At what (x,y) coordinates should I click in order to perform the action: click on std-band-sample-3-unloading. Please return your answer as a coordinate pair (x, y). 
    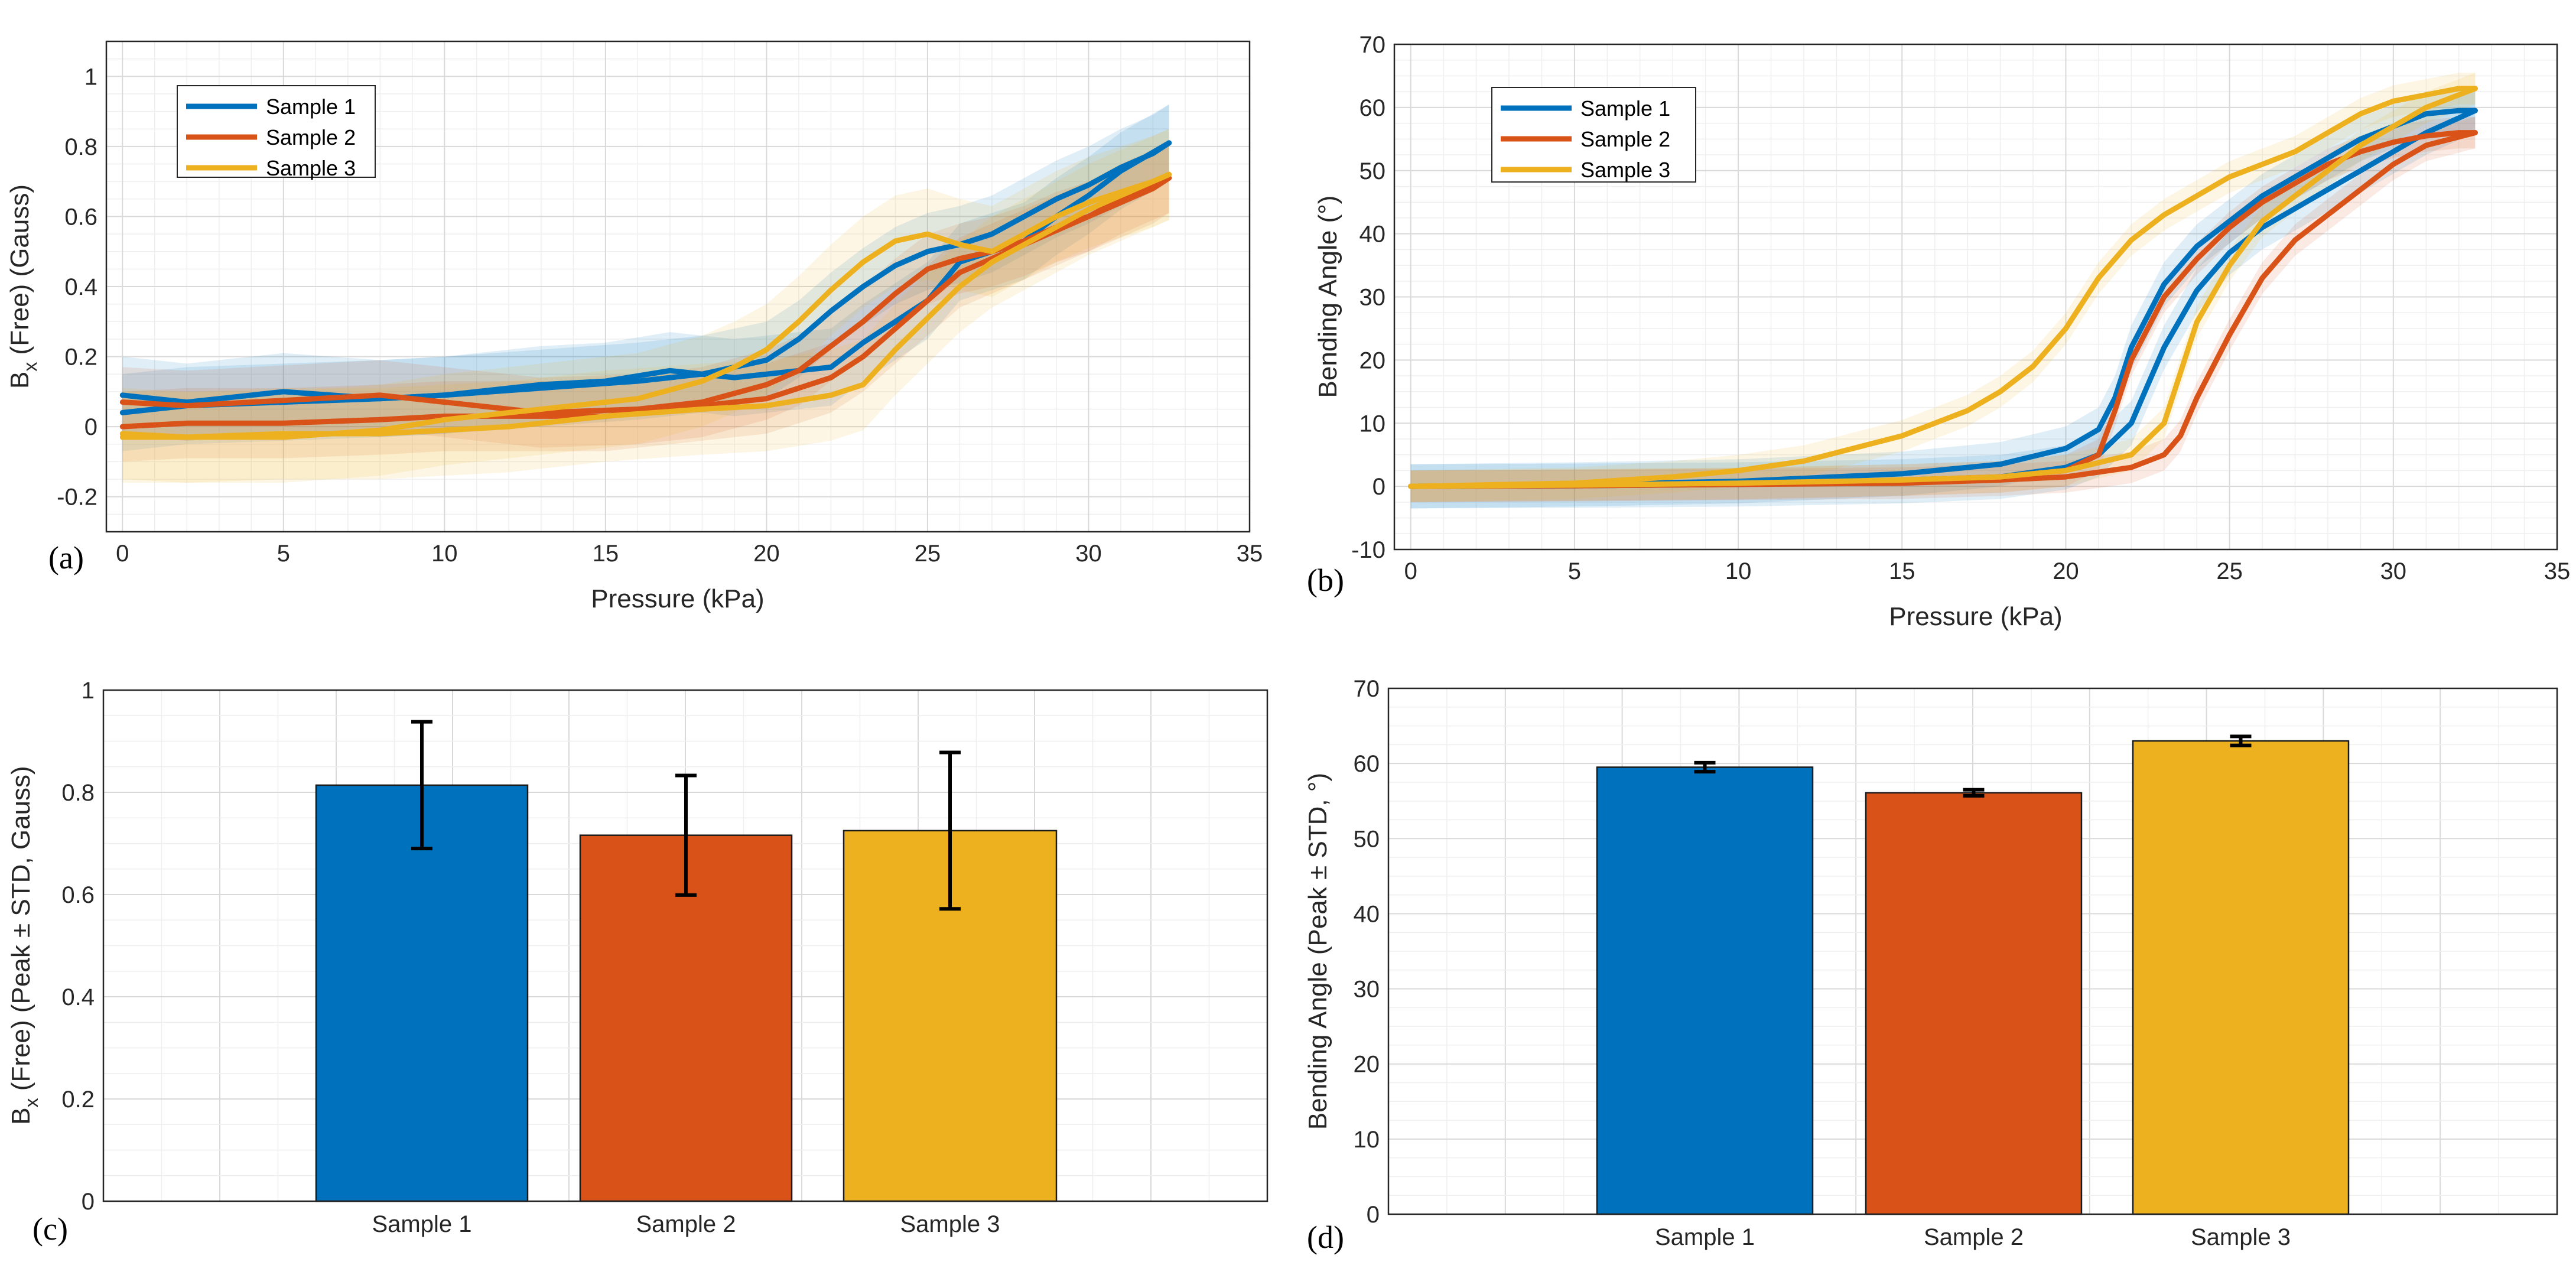
    Looking at the image, I should click on (645, 306).